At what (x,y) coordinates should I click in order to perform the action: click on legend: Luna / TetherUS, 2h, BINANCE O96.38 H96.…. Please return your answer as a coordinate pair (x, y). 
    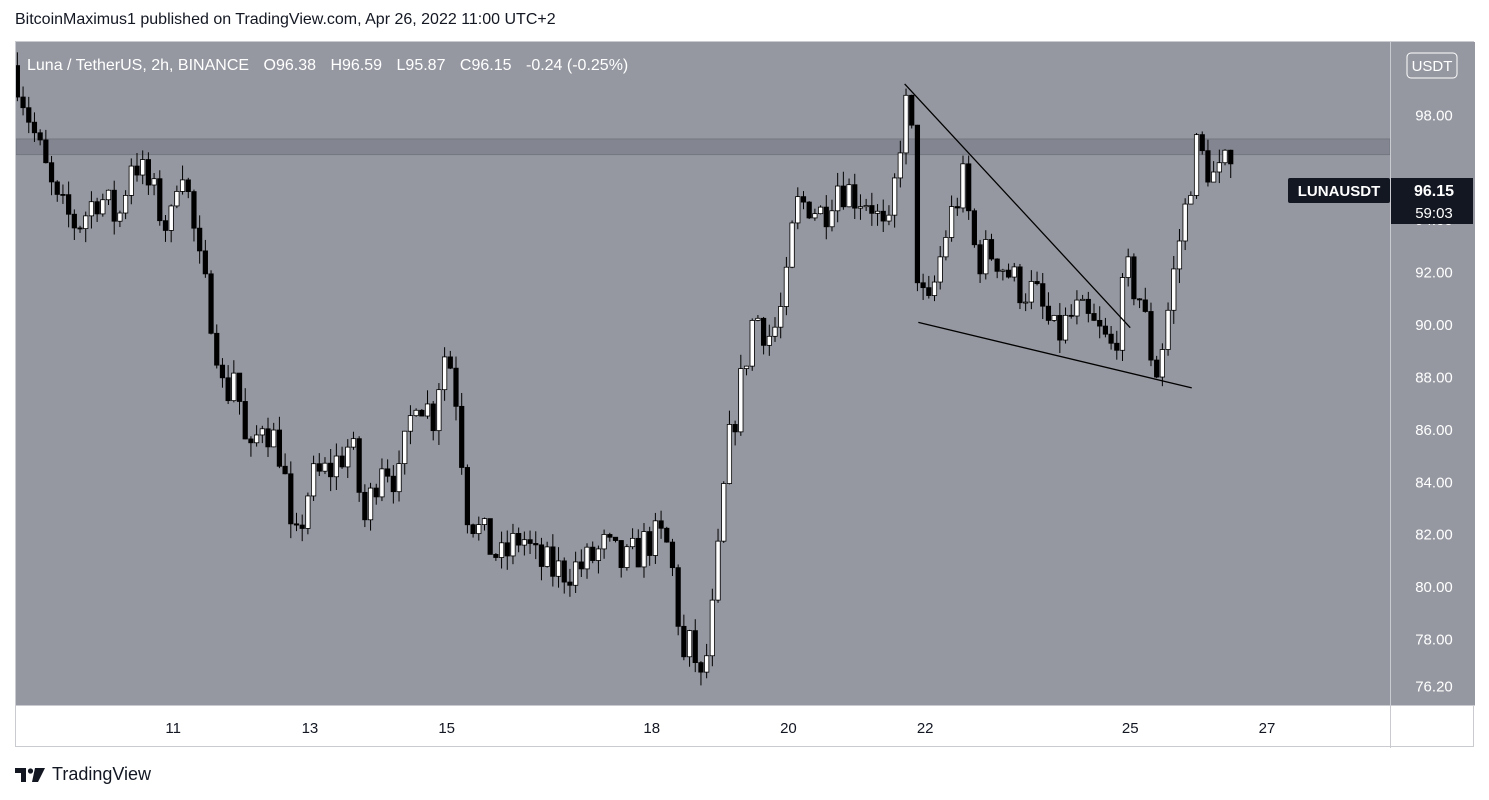
    Looking at the image, I should click on (327, 65).